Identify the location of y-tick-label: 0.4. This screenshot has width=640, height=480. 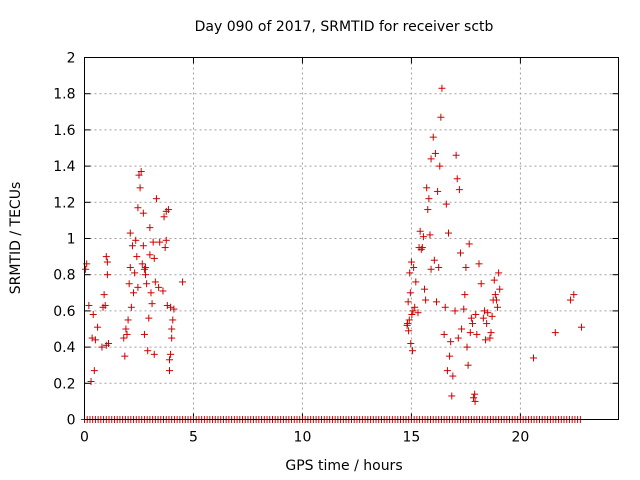
(64, 348).